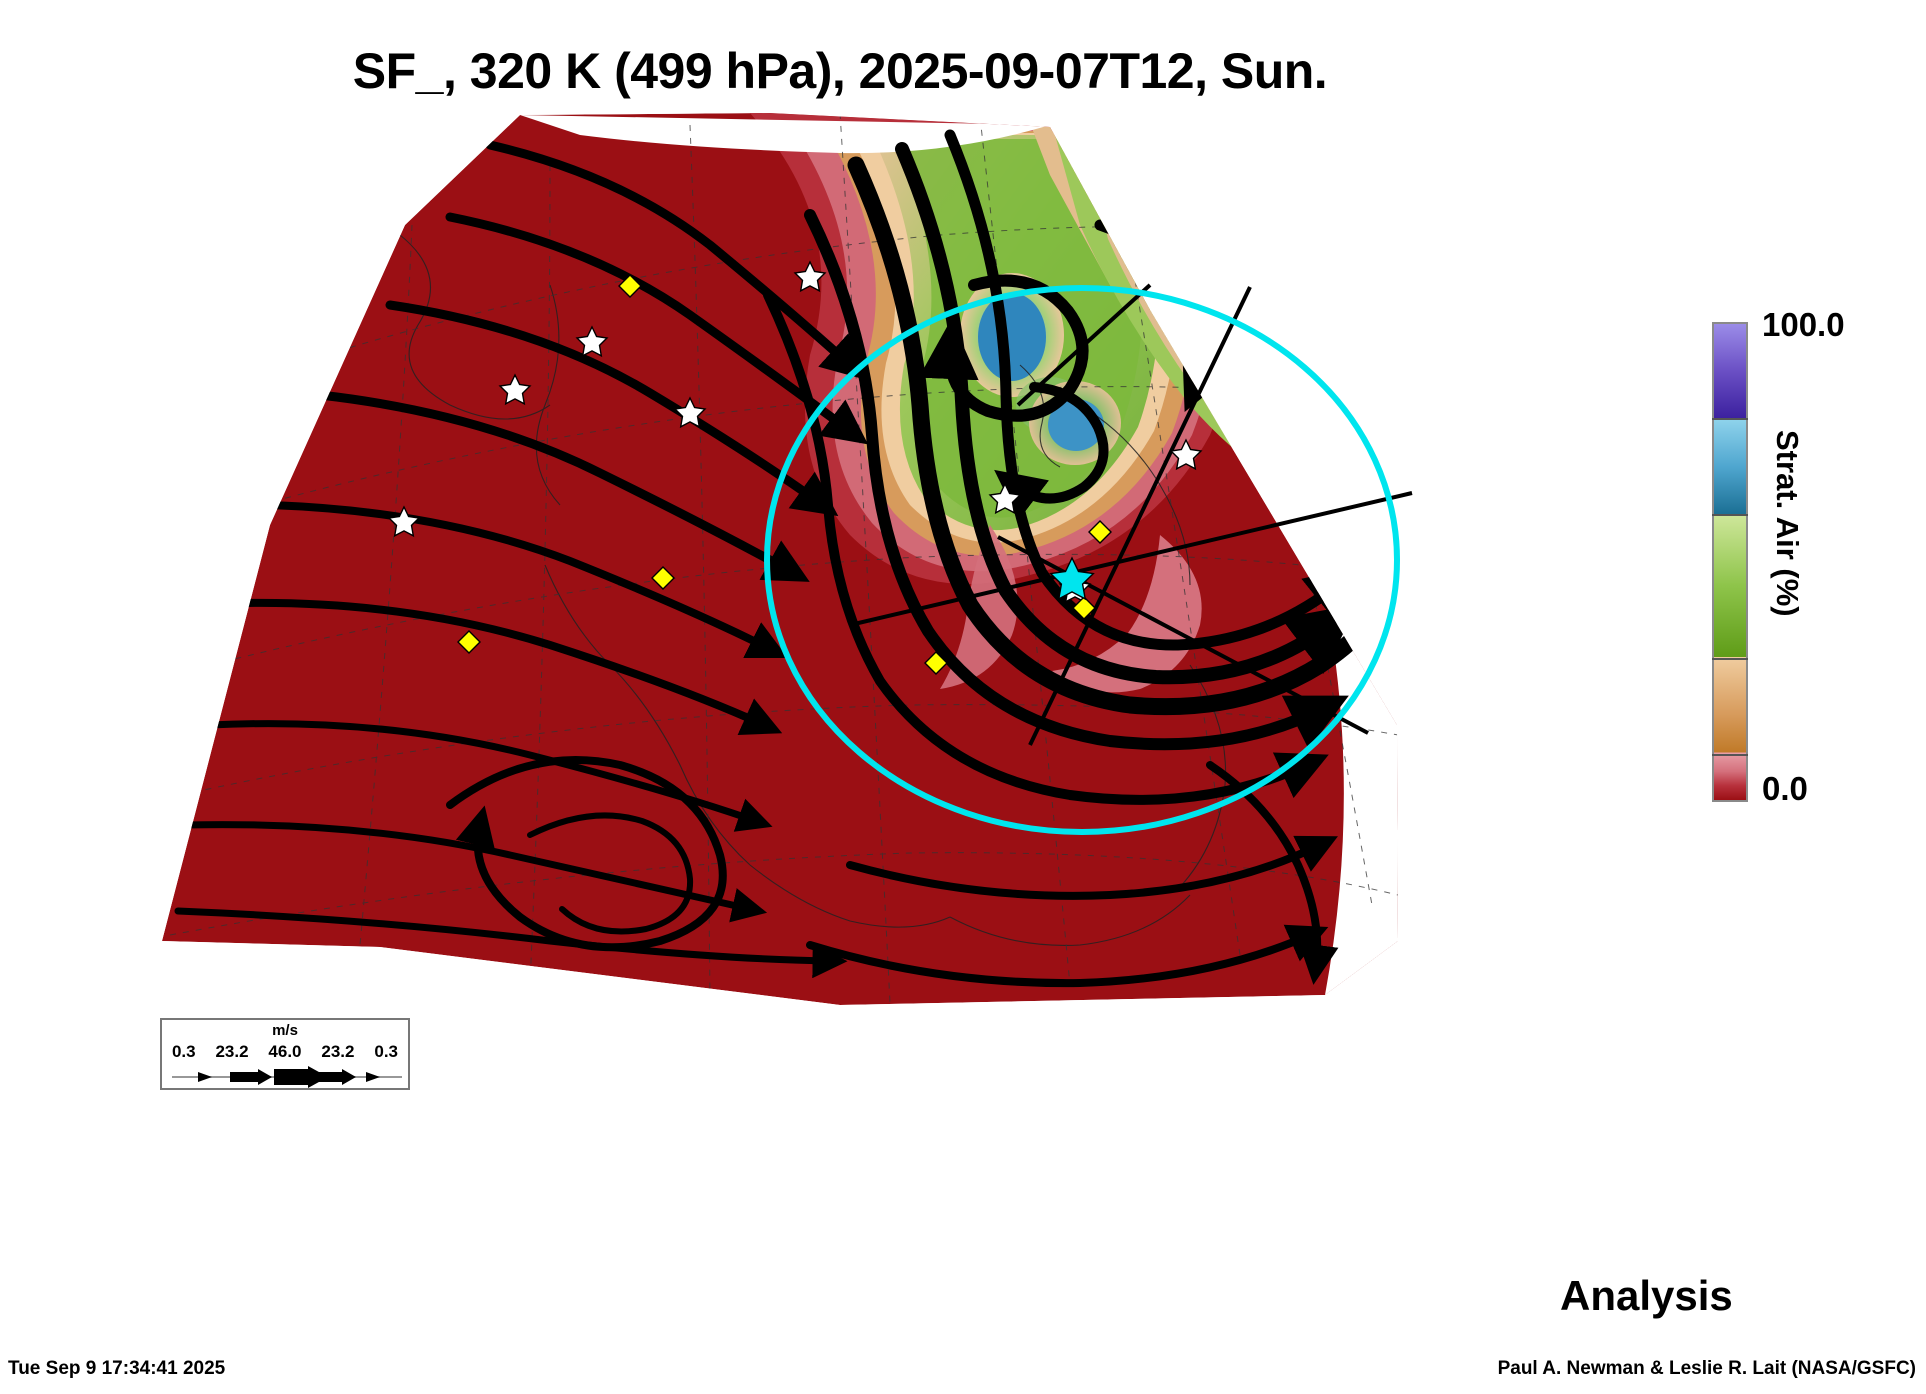  What do you see at coordinates (251, 1077) in the screenshot?
I see `wind-arrow-mid-left` at bounding box center [251, 1077].